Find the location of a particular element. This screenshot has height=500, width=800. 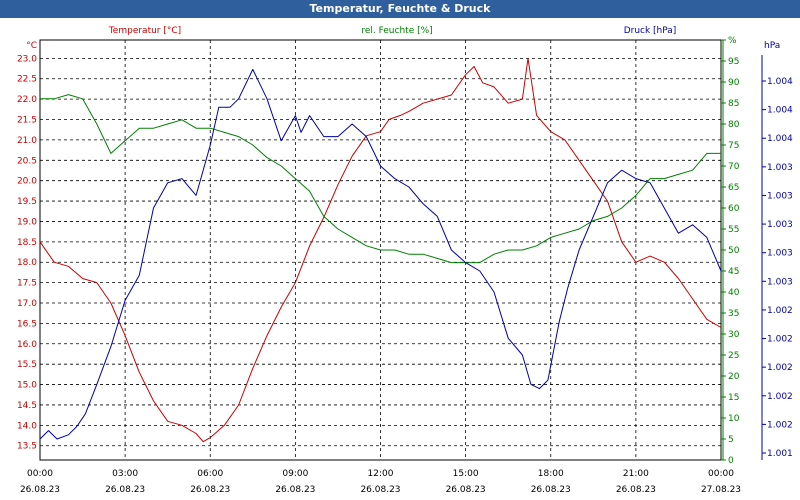

y-tick-humidity: % is located at coordinates (732, 41).